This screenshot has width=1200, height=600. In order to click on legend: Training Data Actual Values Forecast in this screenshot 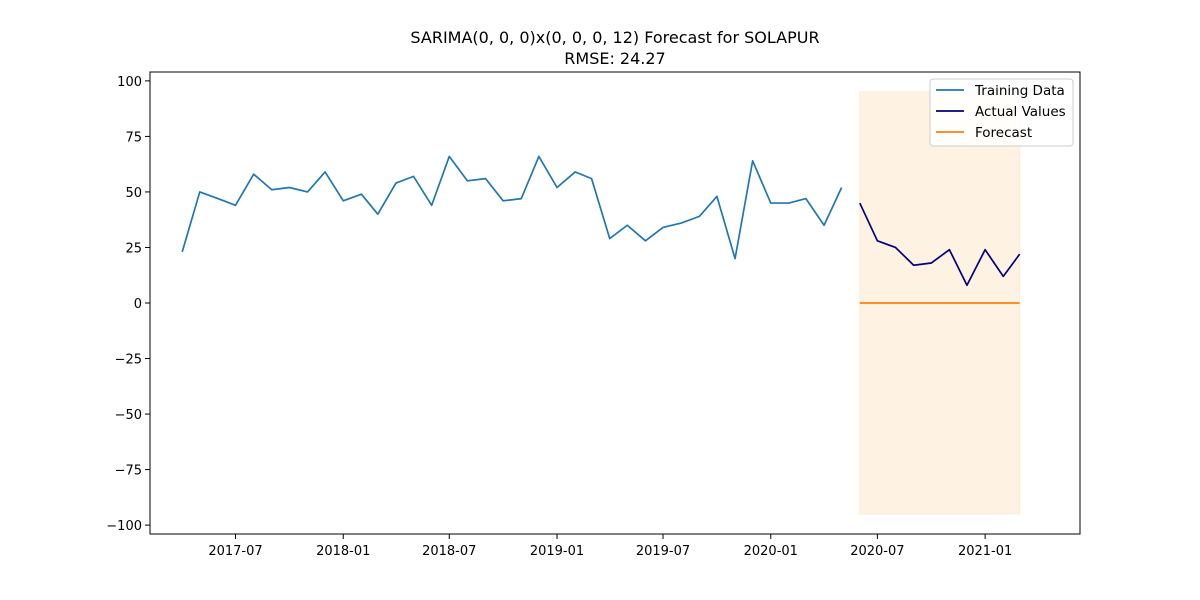, I will do `click(1001, 112)`.